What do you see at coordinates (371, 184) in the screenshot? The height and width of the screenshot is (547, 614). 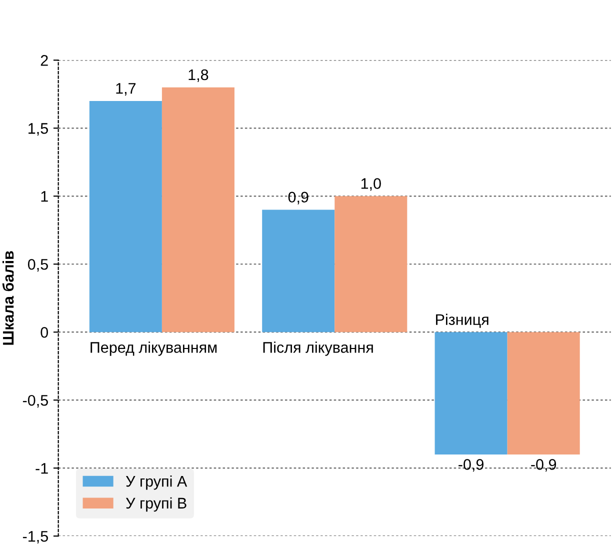 I see `data-label: 1,0` at bounding box center [371, 184].